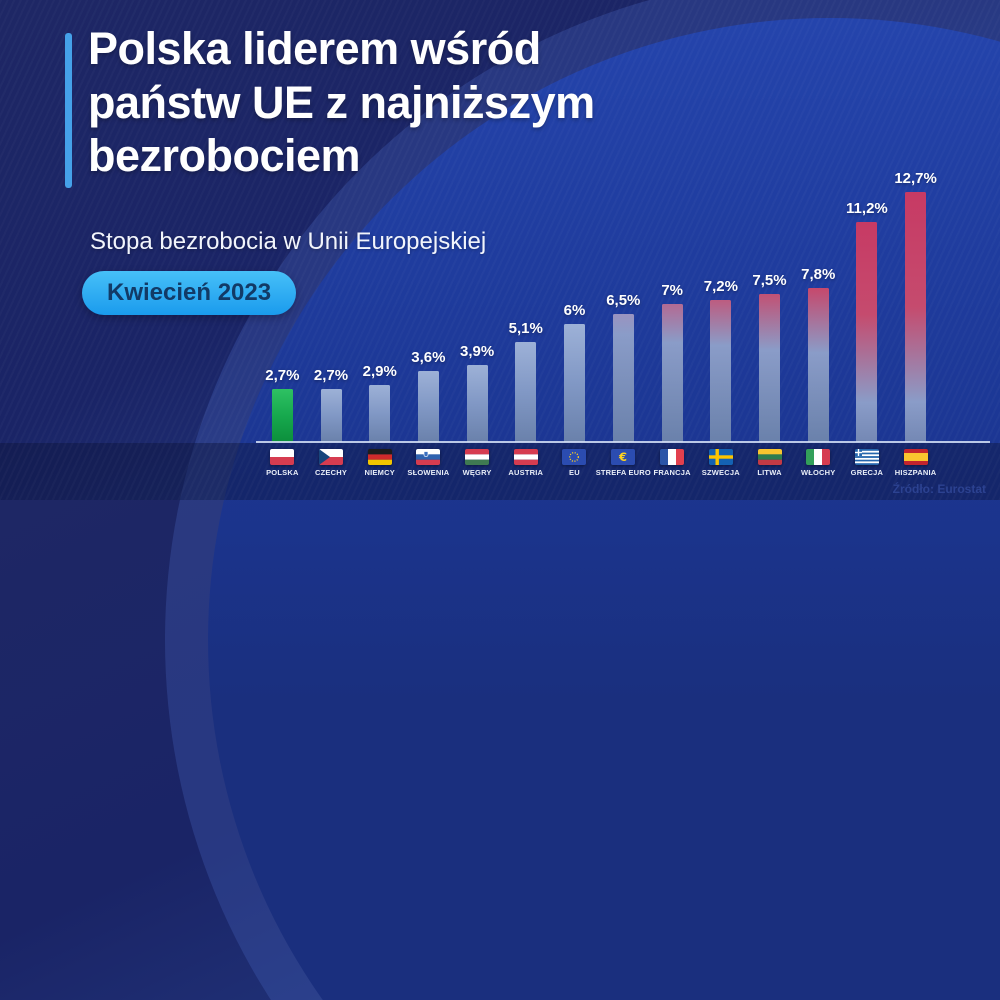  Describe the element at coordinates (428, 457) in the screenshot. I see `flag-slovenia-icon` at that location.